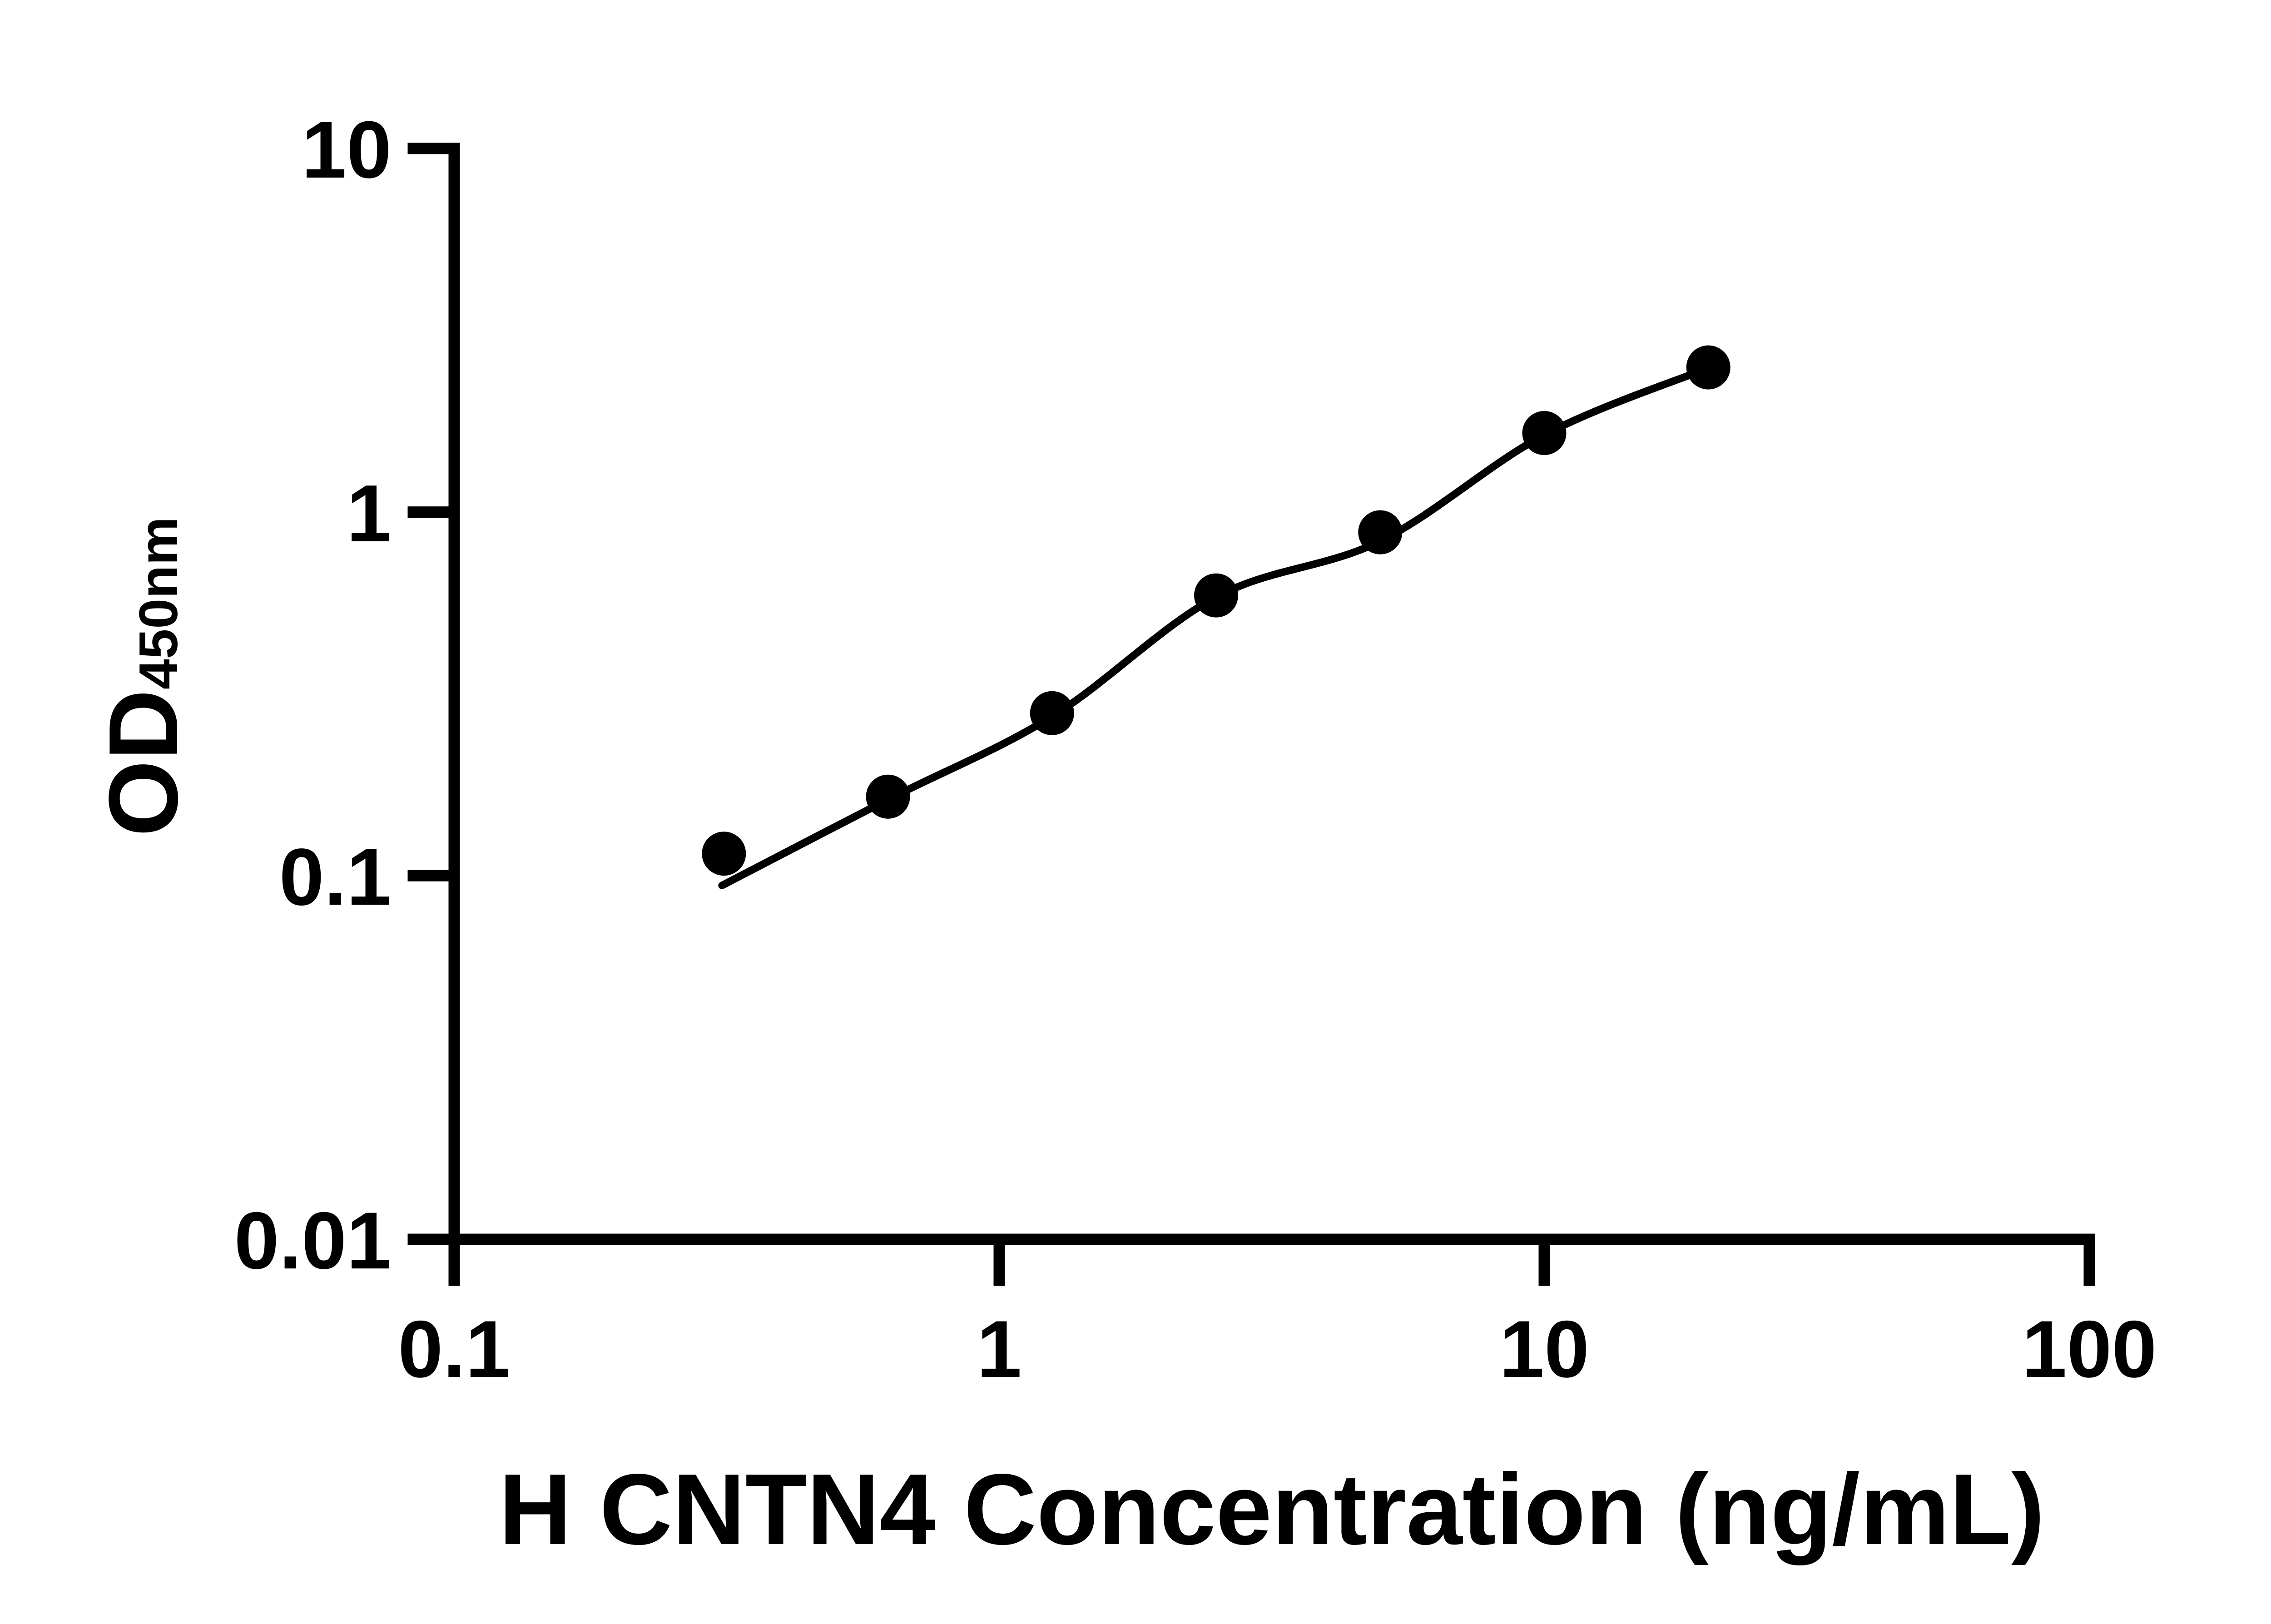 The width and height of the screenshot is (2271, 1624). What do you see at coordinates (143, 763) in the screenshot?
I see `y-axis-title-main: OD` at bounding box center [143, 763].